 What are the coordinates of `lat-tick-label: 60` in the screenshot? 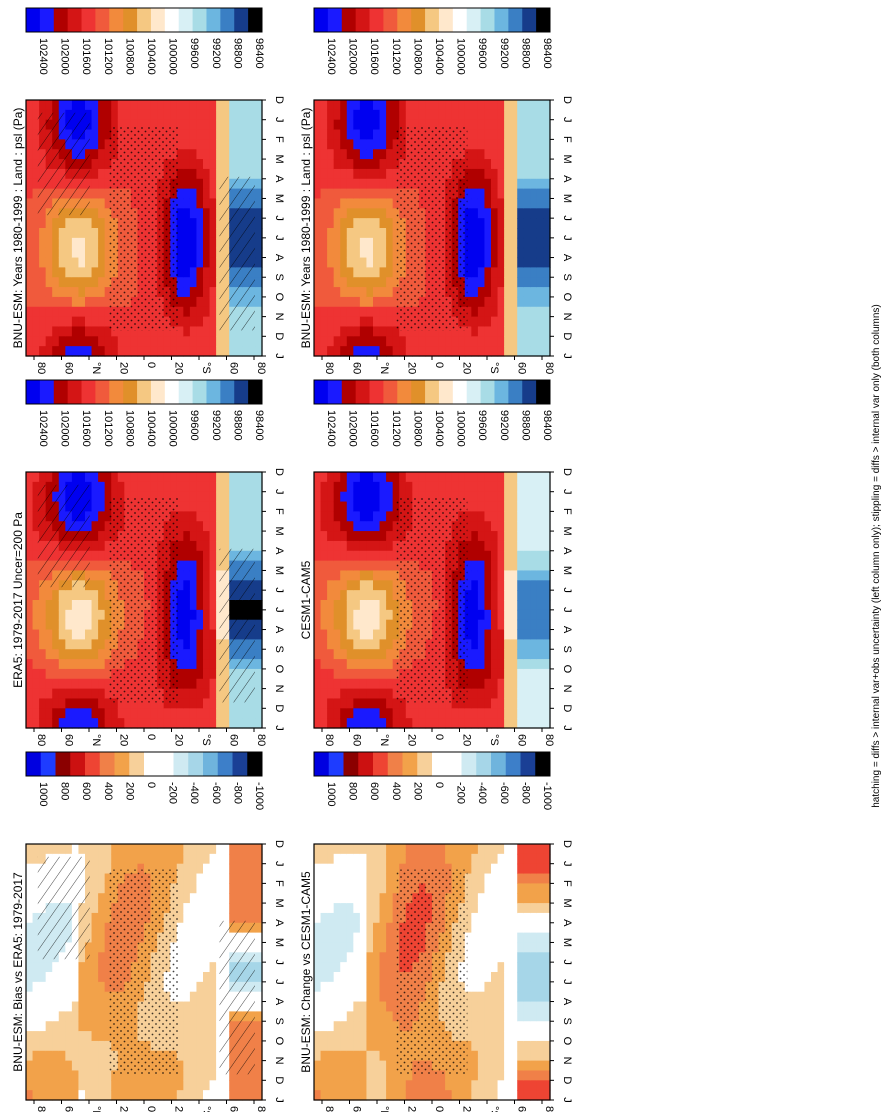 It's located at (69, 368).